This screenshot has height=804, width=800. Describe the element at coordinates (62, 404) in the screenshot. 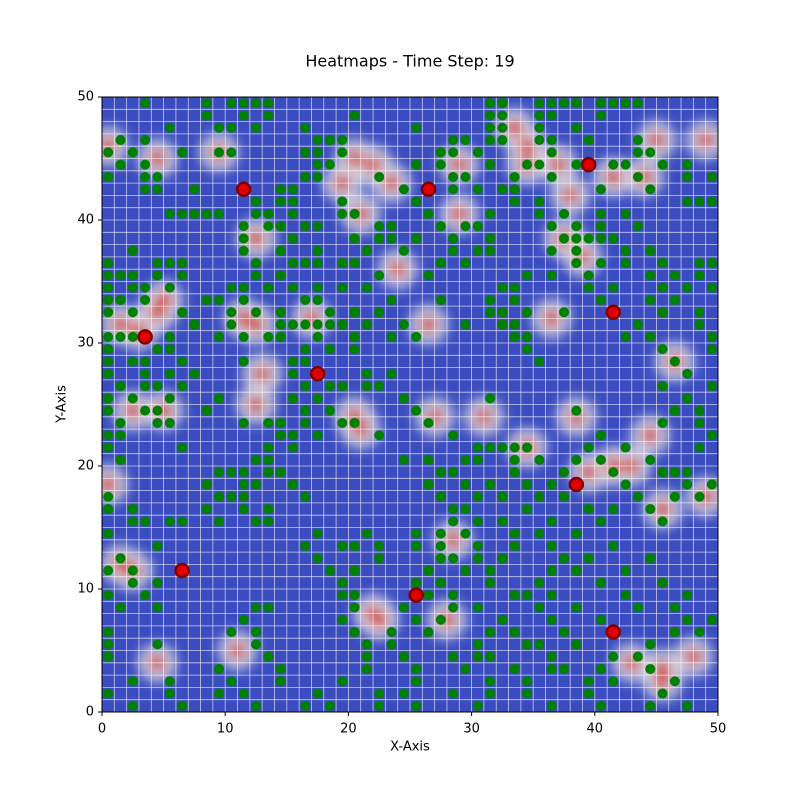

I see `y-axis-label: Y-Axis` at that location.